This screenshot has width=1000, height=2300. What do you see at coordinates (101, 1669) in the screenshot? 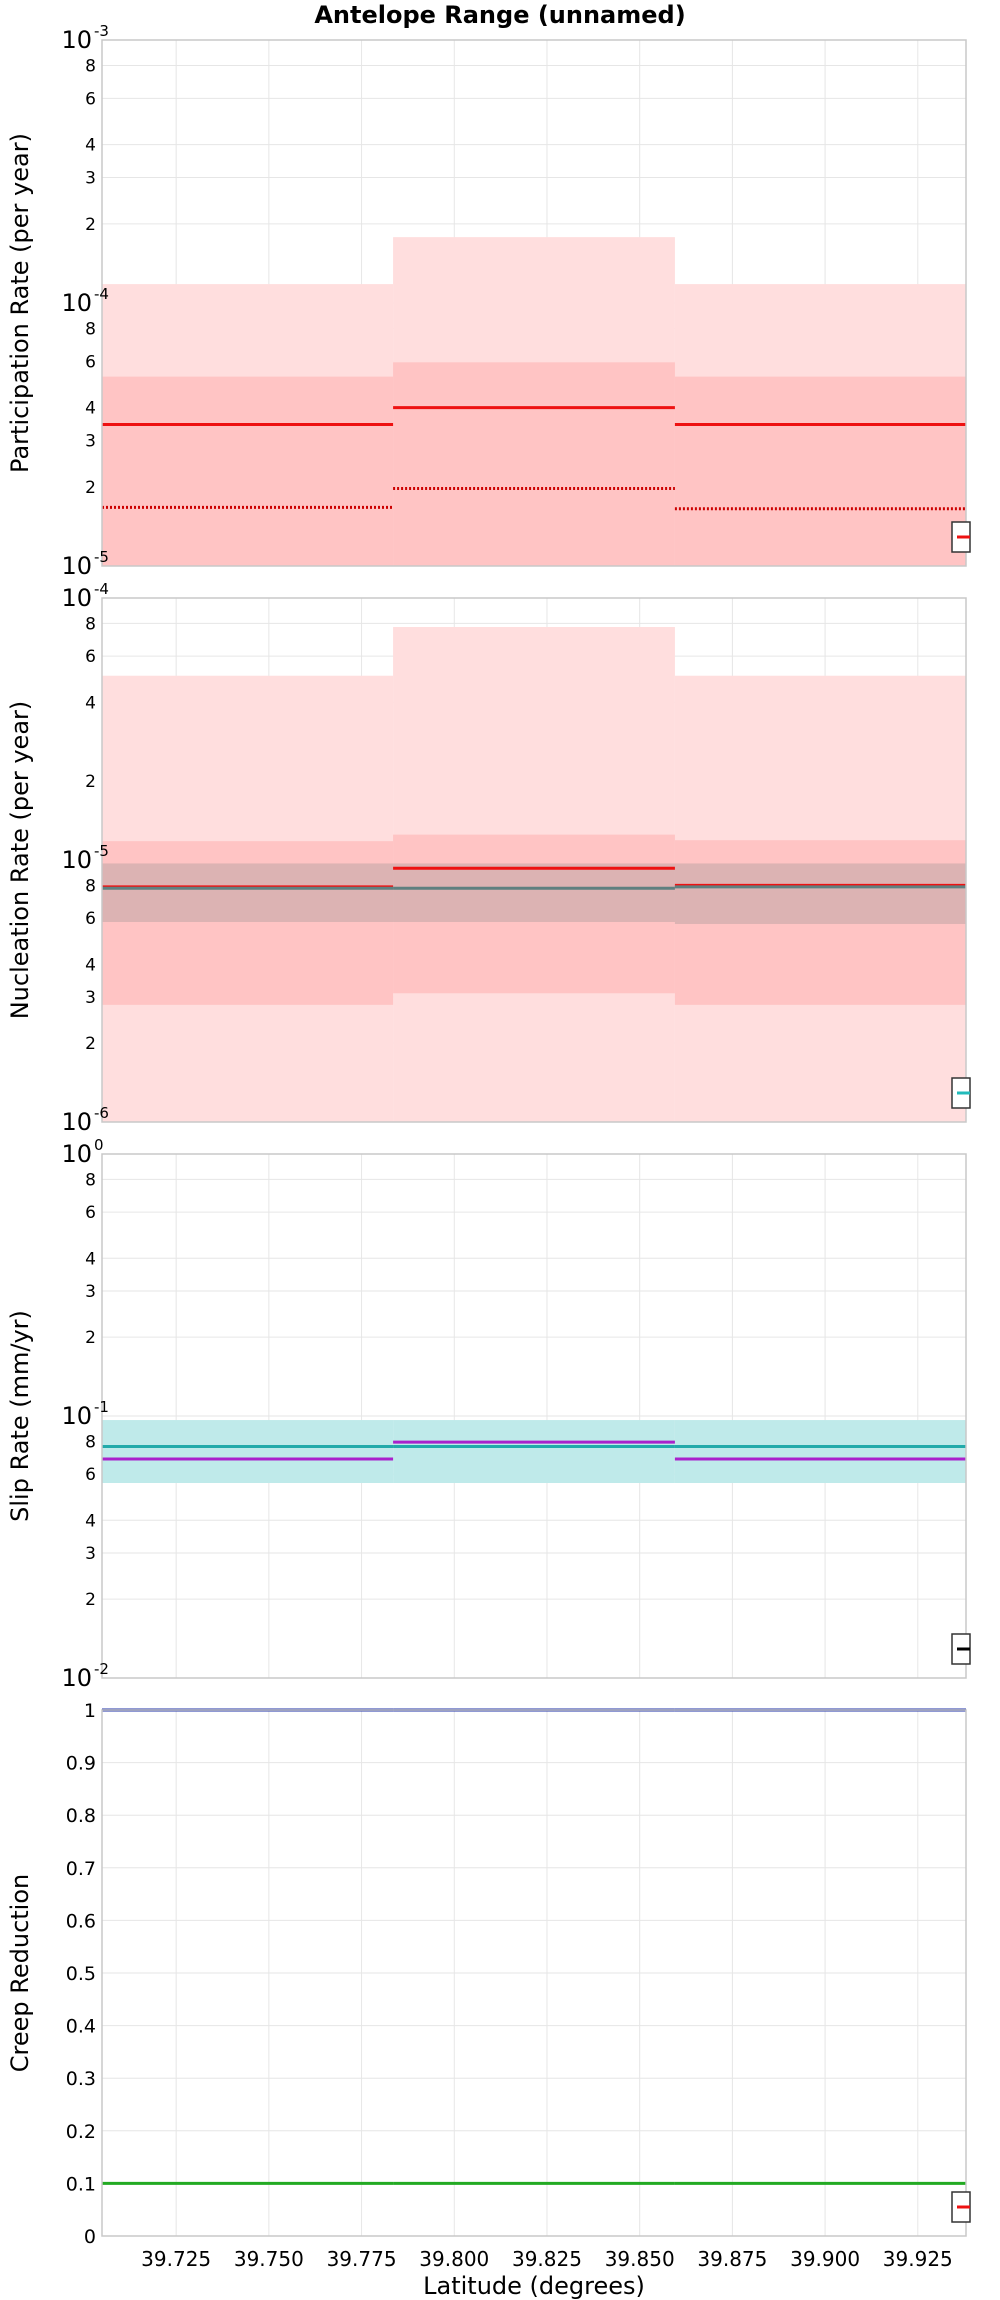
I see `y-tick-label-exponent: -2` at bounding box center [101, 1669].